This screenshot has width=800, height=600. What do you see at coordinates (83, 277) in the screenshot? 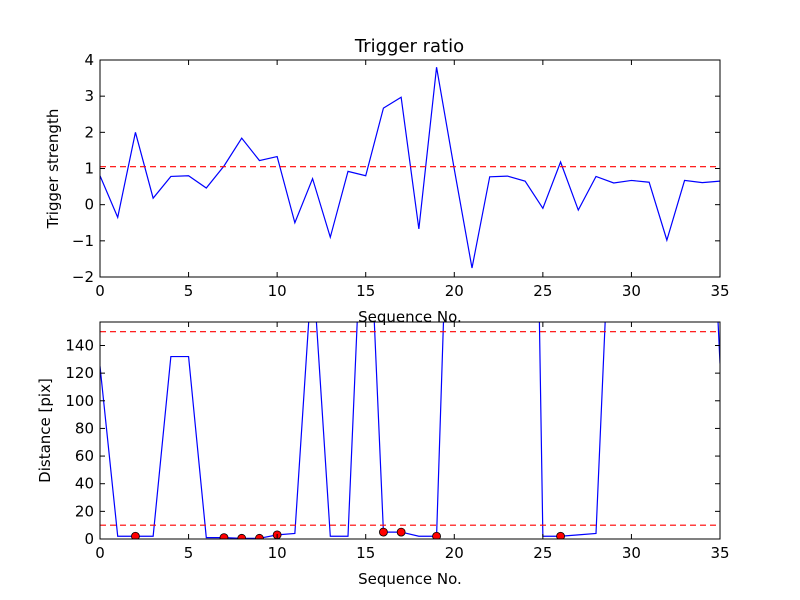
I see `y-tick-label: −2` at bounding box center [83, 277].